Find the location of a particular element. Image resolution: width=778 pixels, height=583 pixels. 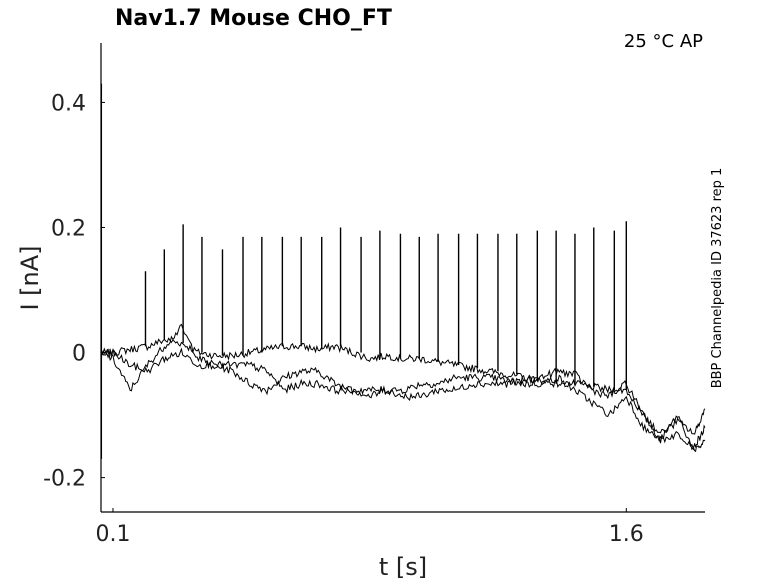

channelpedia-id-label: BBP Channelpedia ID 37623 rep 1 is located at coordinates (717, 278).